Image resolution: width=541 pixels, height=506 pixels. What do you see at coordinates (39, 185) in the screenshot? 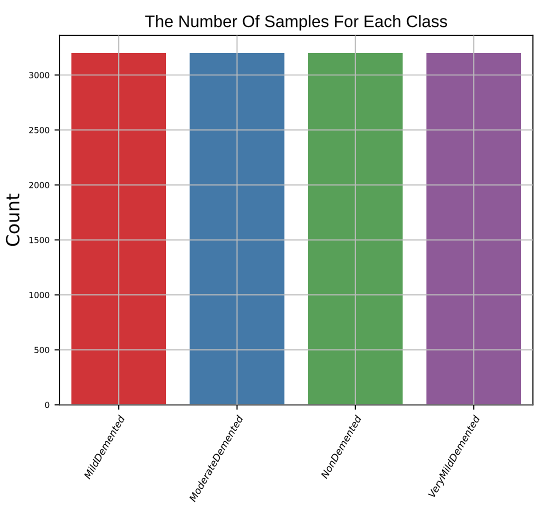
I see `y-tick-label: 2000` at bounding box center [39, 185].